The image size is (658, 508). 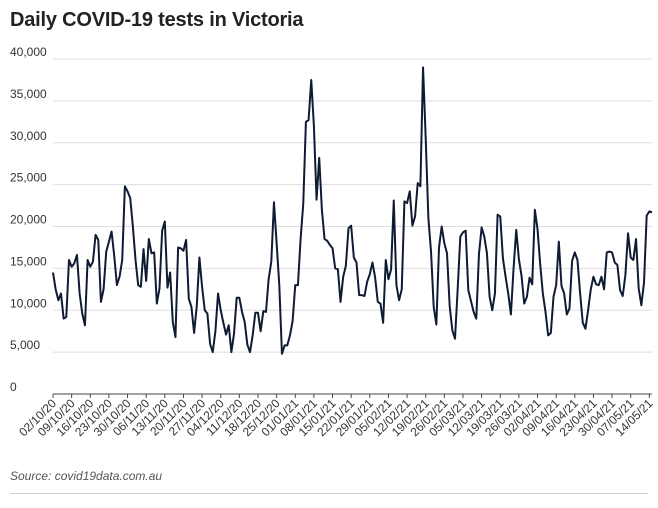 I want to click on y-tick-label: 15,000, so click(x=28, y=261).